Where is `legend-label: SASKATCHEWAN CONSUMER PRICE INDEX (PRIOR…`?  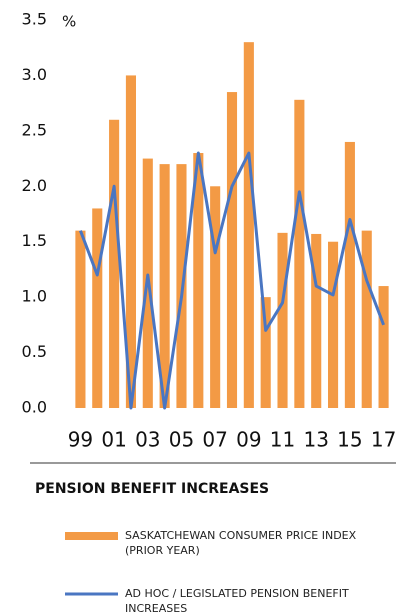
legend-label: SASKATCHEWAN CONSUMER PRICE INDEX (PRIOR… is located at coordinates (241, 543).